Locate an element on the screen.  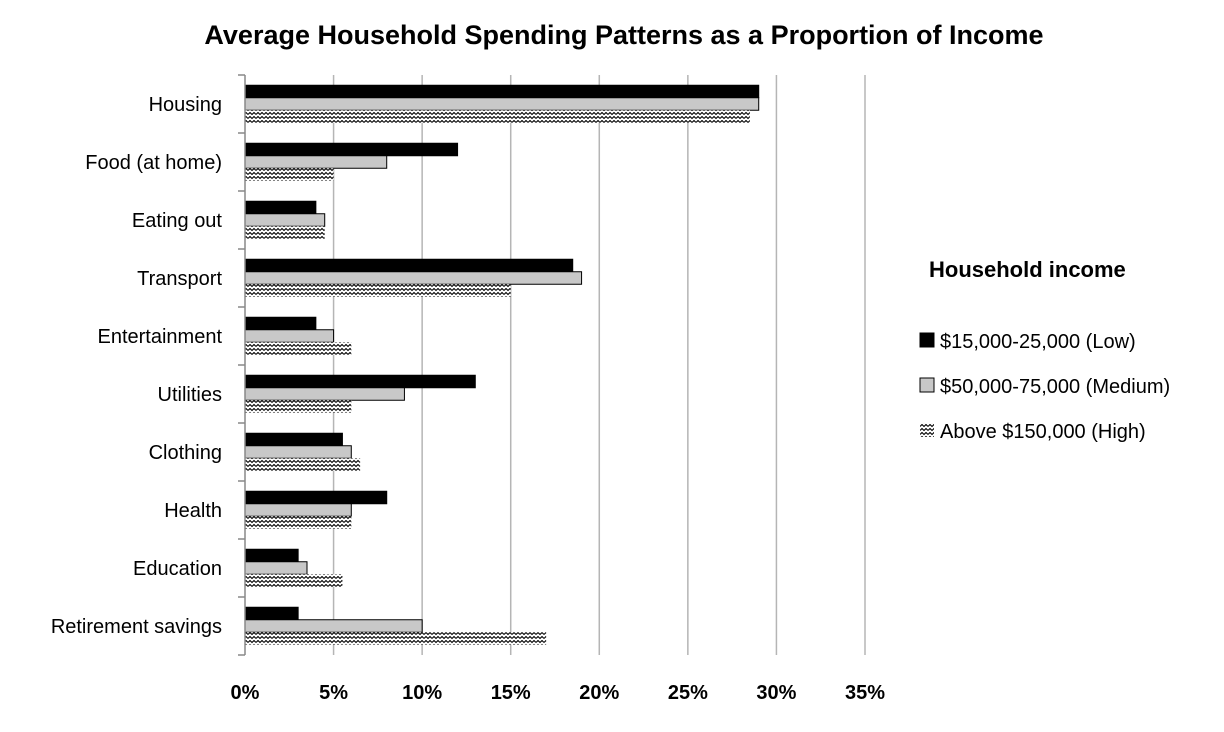
x-tick-label: 30% is located at coordinates (776, 693).